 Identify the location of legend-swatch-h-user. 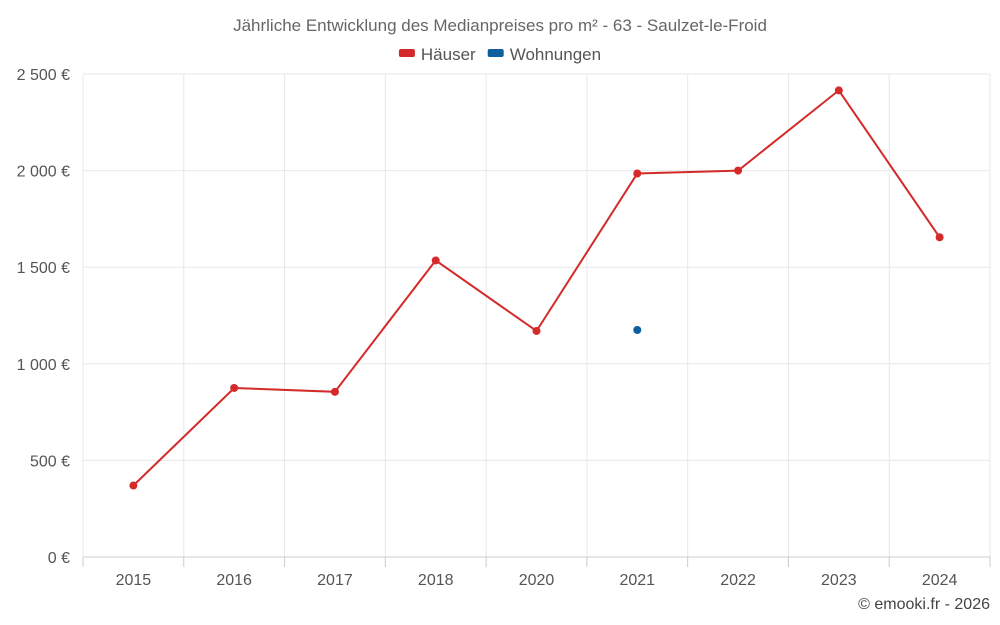
(406, 53).